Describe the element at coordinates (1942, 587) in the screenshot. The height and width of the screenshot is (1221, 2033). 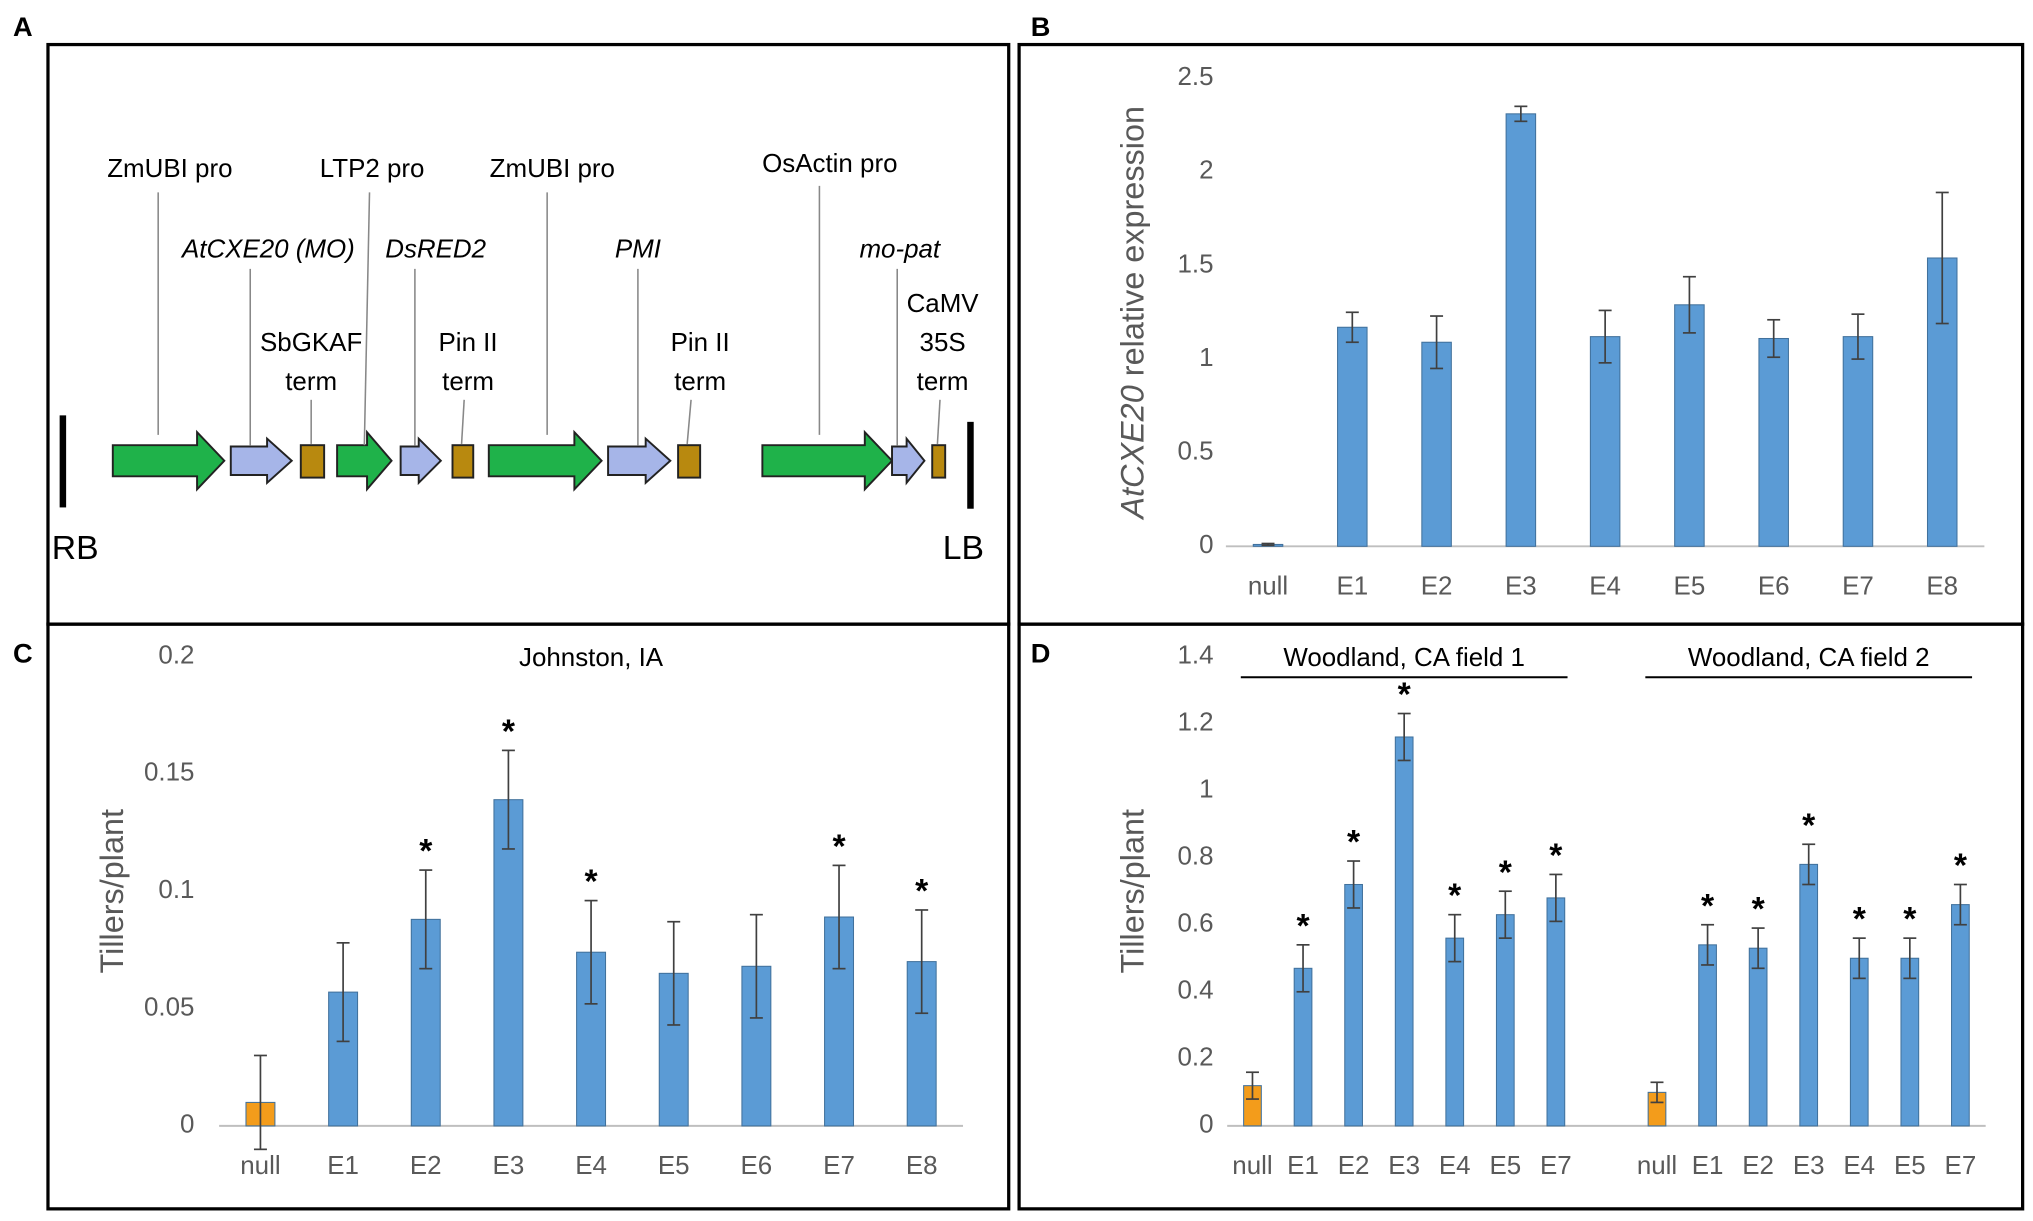
I see `x-tick-label: E8` at that location.